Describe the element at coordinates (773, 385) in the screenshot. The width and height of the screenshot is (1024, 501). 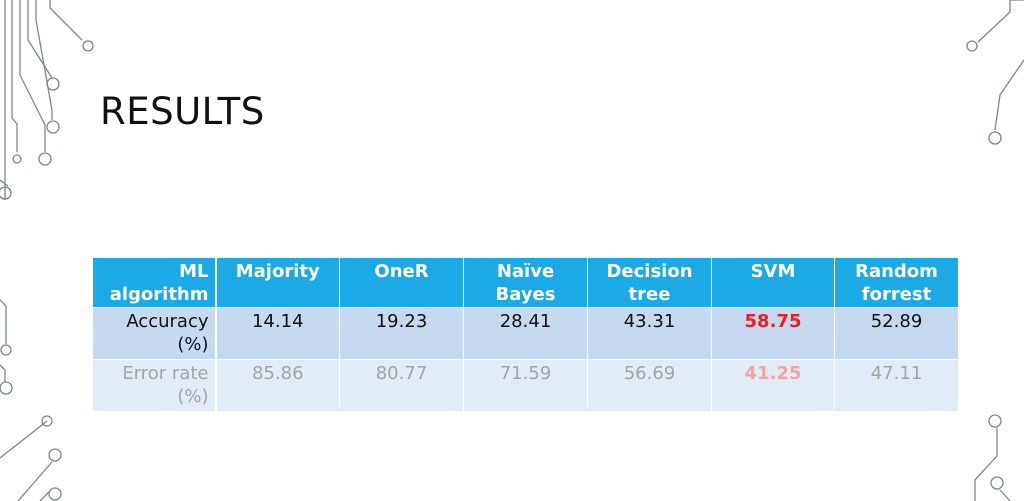
I see `highlighted-cell: 41.25` at that location.